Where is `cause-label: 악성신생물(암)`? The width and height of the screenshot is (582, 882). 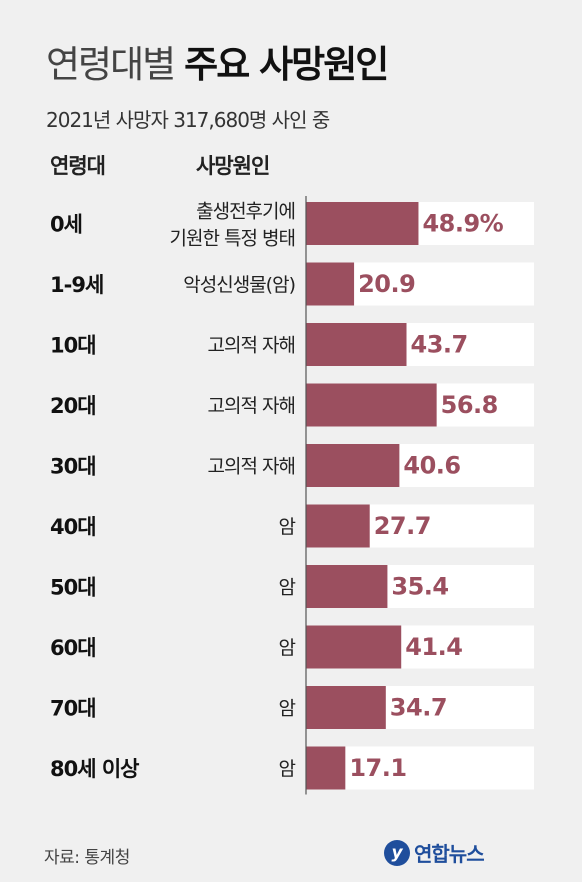 cause-label: 악성신생물(암) is located at coordinates (239, 285).